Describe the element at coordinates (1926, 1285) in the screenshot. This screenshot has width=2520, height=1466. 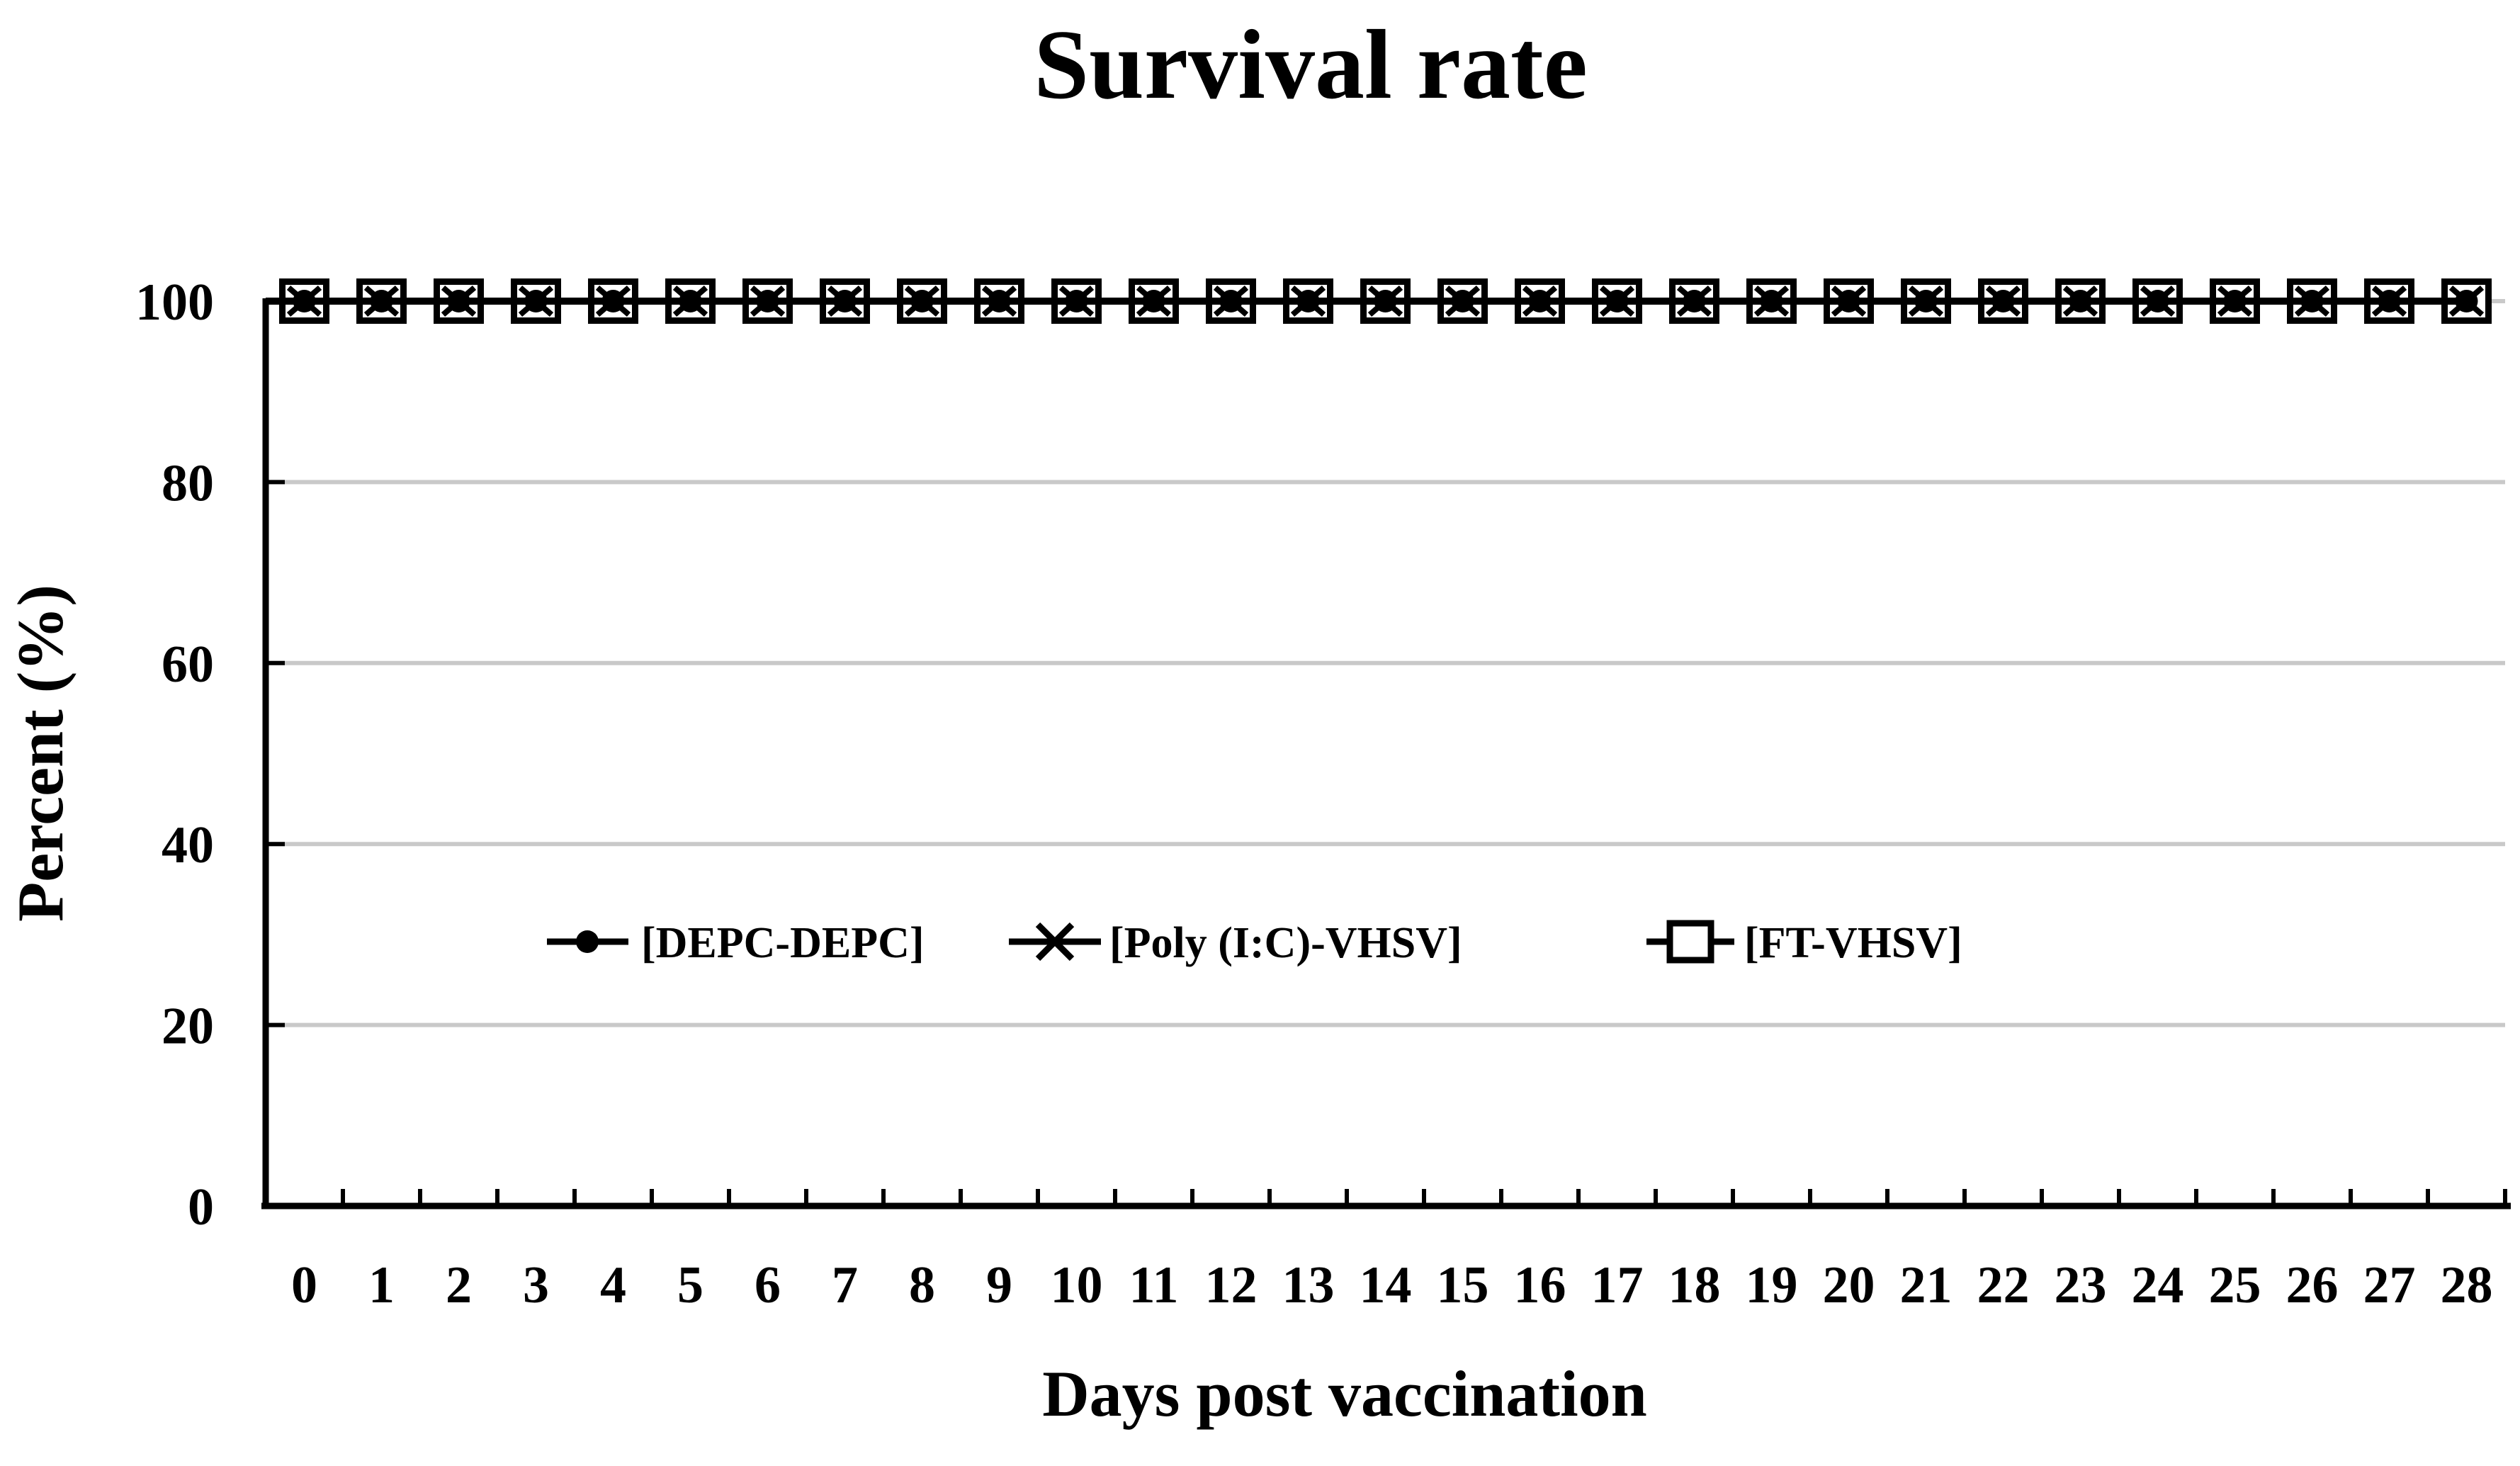
I see `x-tick-label: 21` at that location.